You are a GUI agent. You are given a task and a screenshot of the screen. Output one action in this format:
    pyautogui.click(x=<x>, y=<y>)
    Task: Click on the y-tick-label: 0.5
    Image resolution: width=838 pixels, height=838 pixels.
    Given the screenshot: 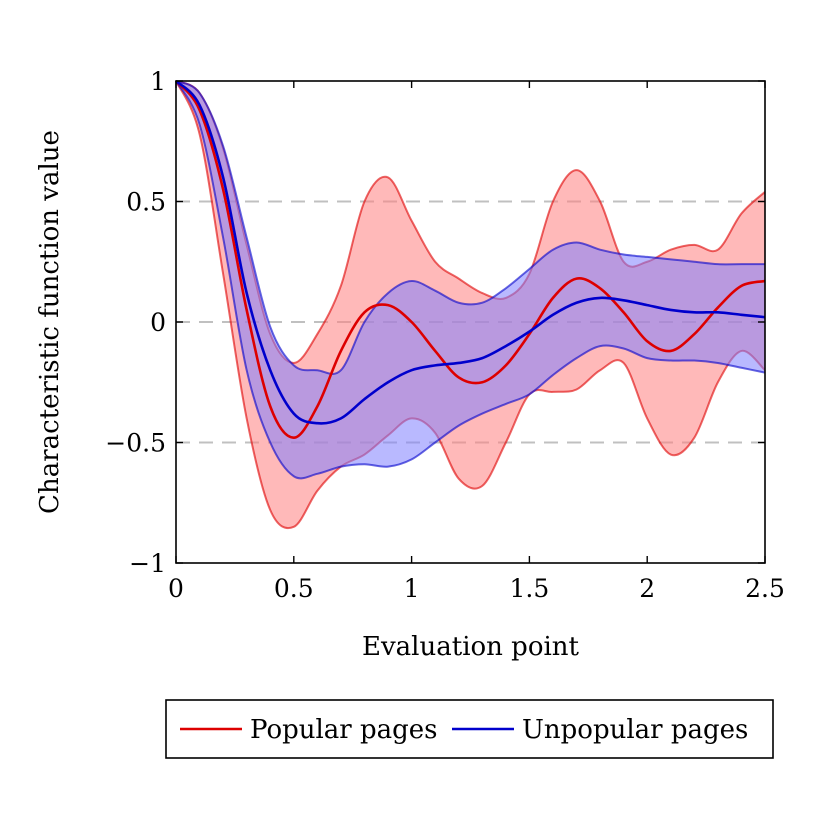 What is the action you would take?
    pyautogui.click(x=146, y=202)
    